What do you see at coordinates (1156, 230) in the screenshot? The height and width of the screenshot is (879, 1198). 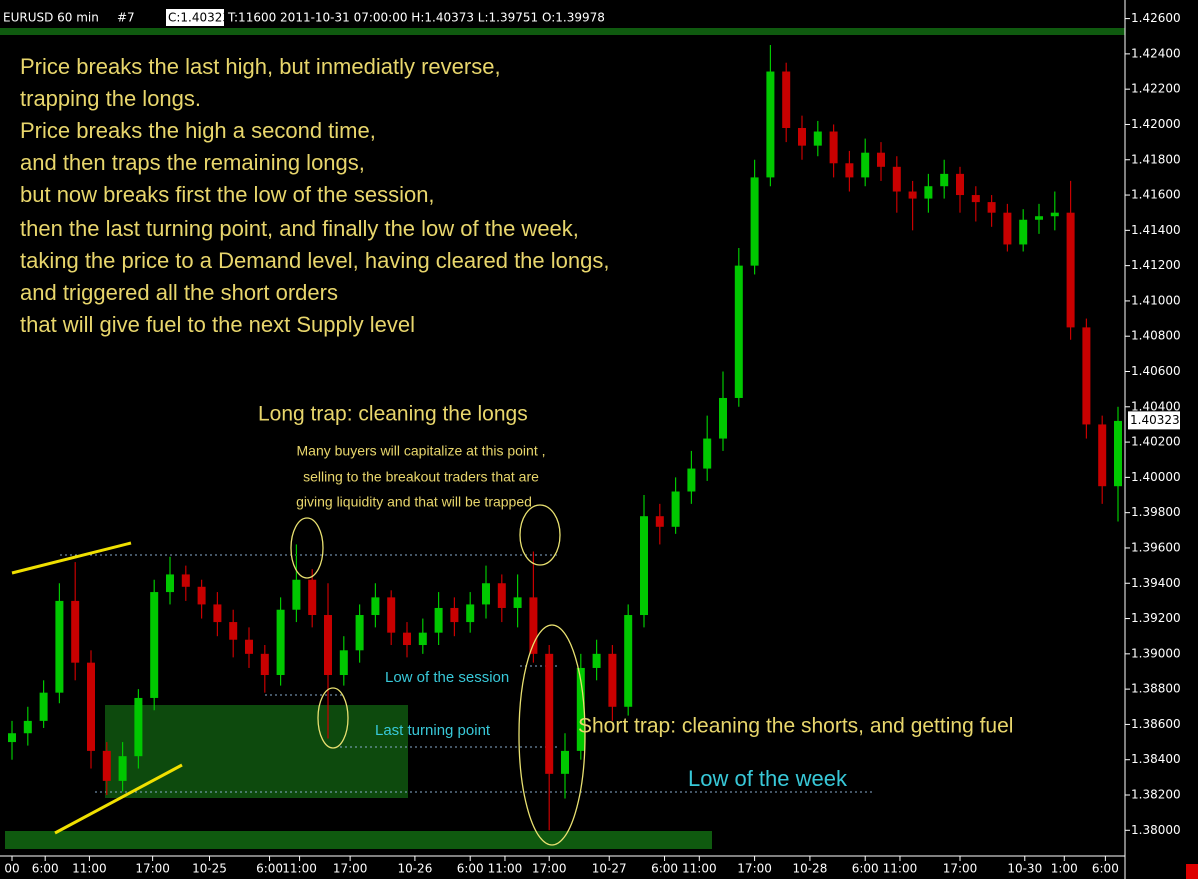 I see `y-tick-label: 1.41400` at bounding box center [1156, 230].